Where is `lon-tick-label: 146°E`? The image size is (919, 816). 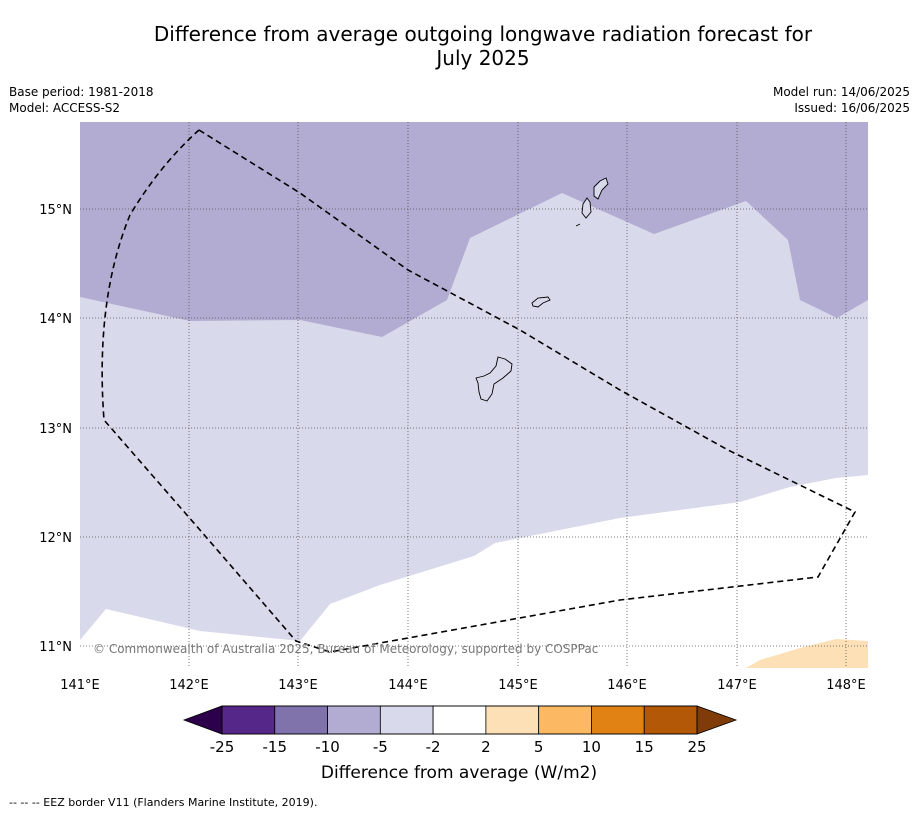
lon-tick-label: 146°E is located at coordinates (627, 685).